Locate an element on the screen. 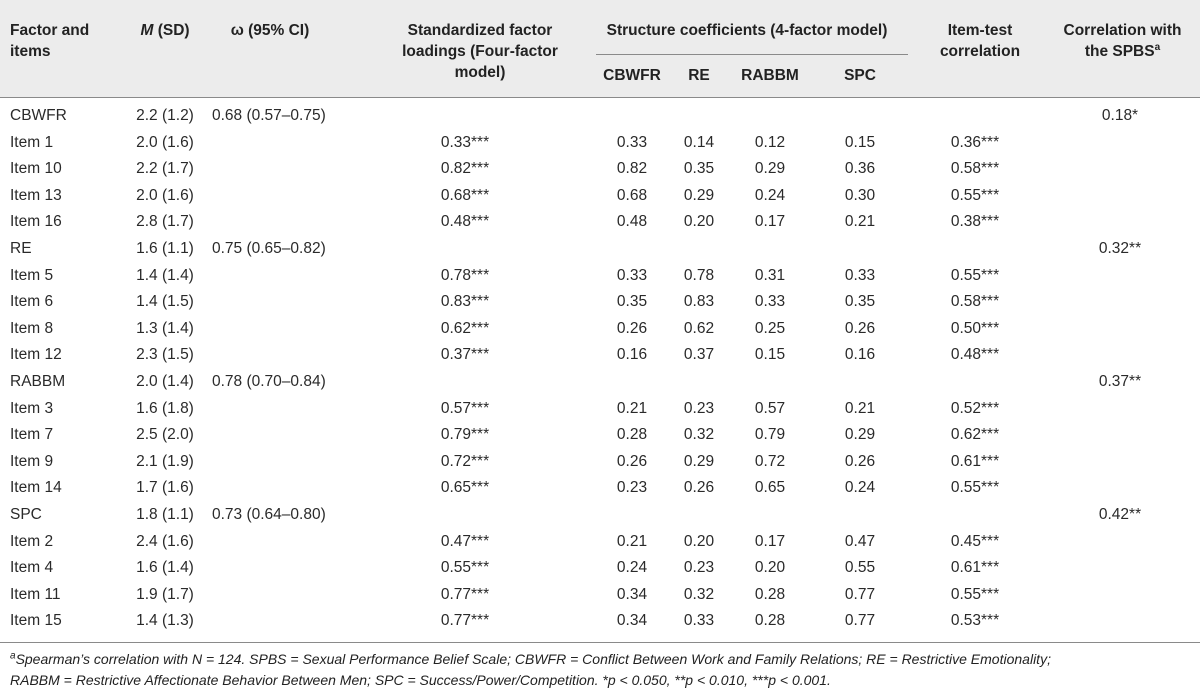 The image size is (1200, 698). itemtest-value: 0.62*** is located at coordinates (975, 435).